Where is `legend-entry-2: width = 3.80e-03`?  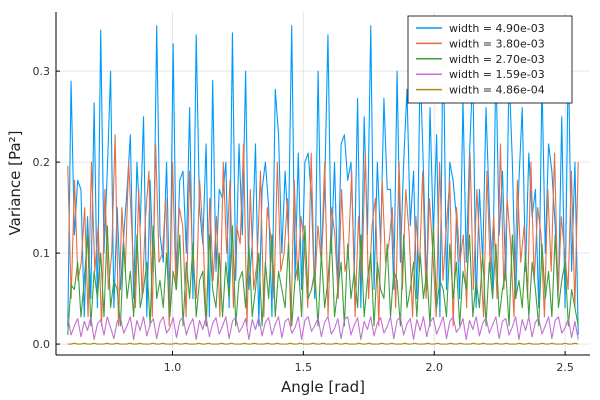
legend-entry-2: width = 3.80e-03 is located at coordinates (497, 43).